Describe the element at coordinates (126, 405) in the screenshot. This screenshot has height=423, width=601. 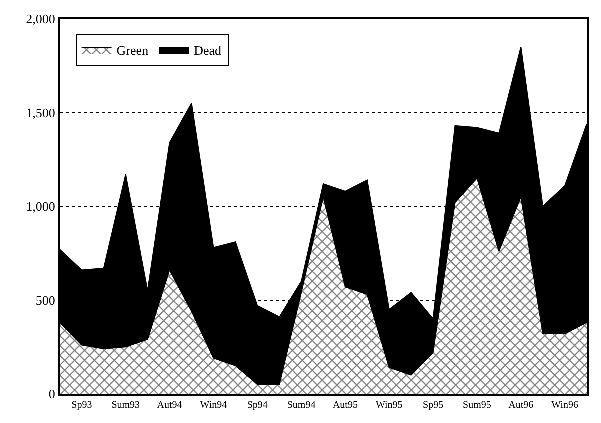
I see `x-tick-label: Sum93` at that location.